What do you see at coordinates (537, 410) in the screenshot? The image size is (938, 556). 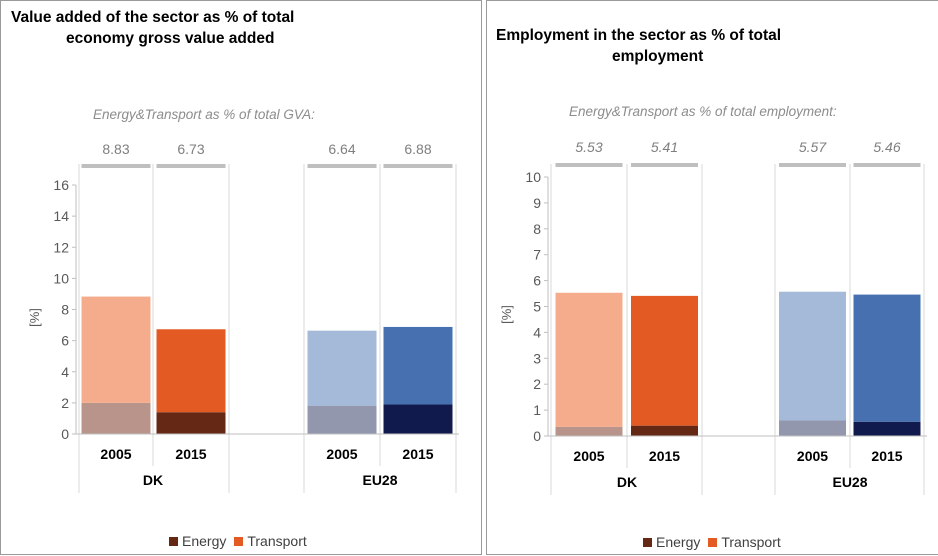 I see `y-tick-label: 1` at bounding box center [537, 410].